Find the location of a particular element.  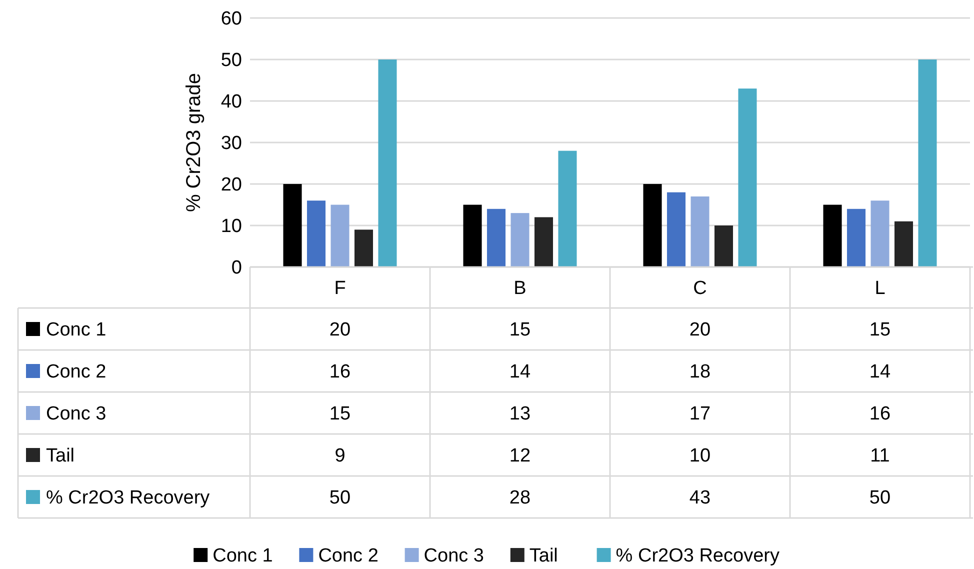

x-tick-label: F is located at coordinates (340, 289).